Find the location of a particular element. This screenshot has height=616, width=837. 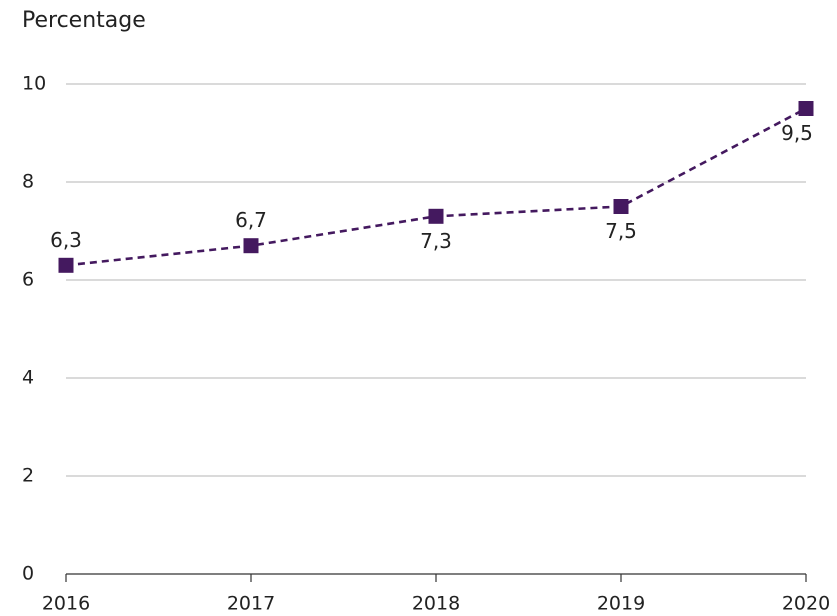

y-tick-label-6: 6 is located at coordinates (28, 280).